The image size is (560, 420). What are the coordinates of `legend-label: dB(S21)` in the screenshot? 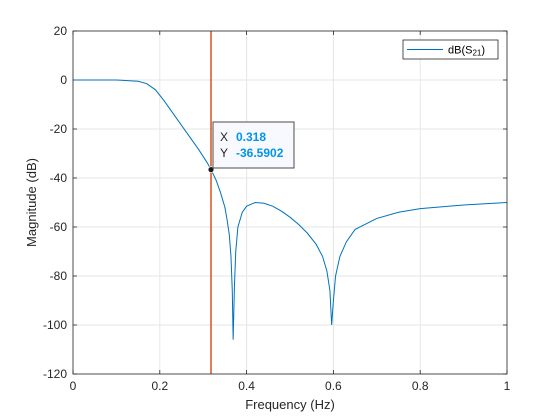 It's located at (466, 51).